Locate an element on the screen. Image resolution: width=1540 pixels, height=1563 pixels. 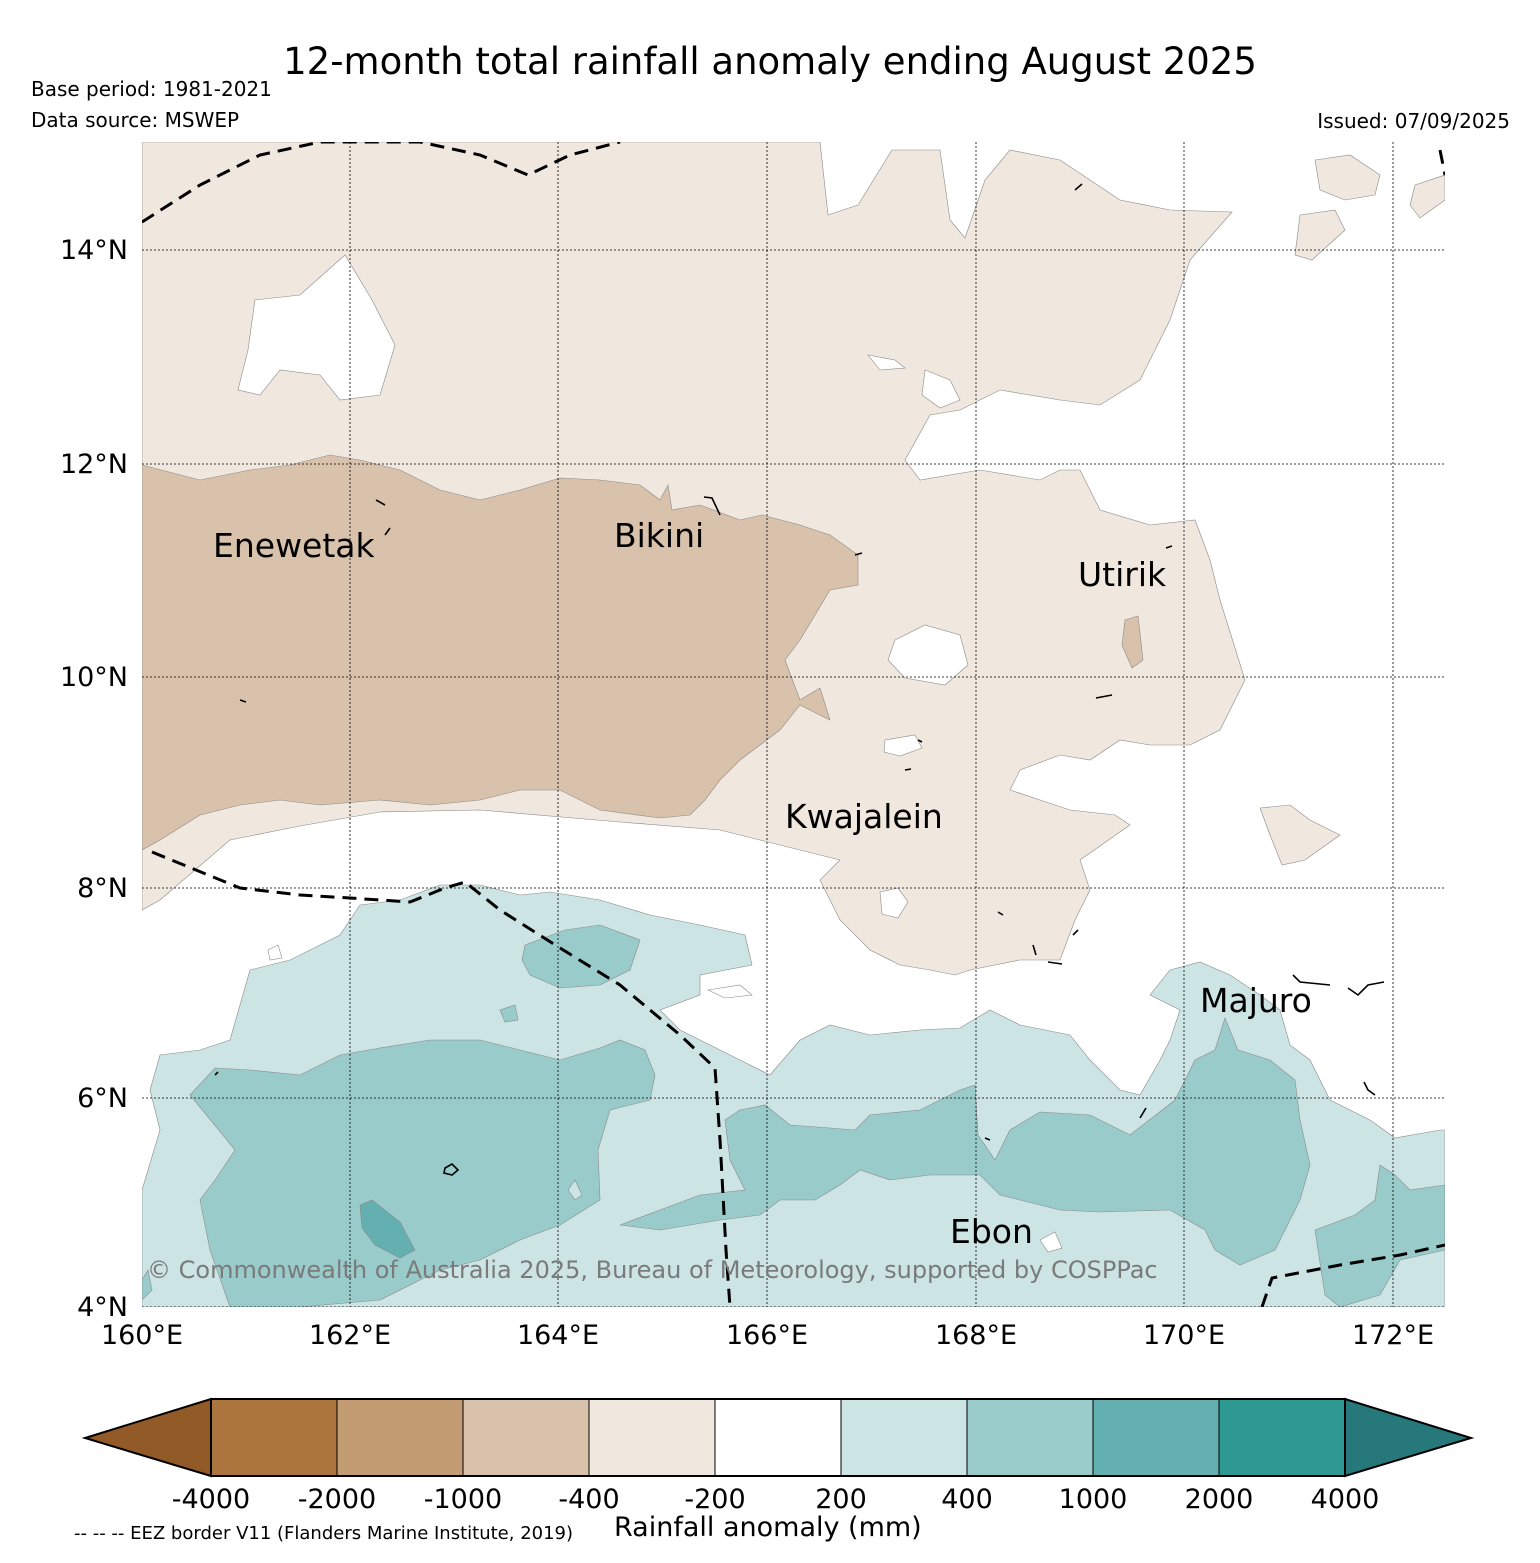
colorbar-over-triangle is located at coordinates (1409, 1437).